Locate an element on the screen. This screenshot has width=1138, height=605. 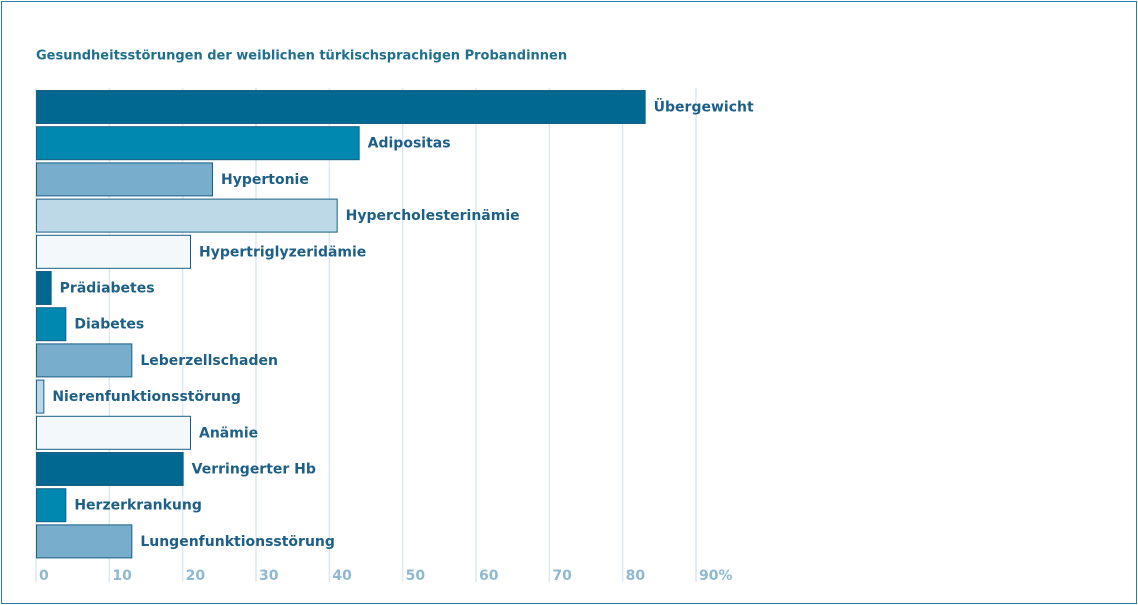
x-tick-label: 40 is located at coordinates (342, 576).